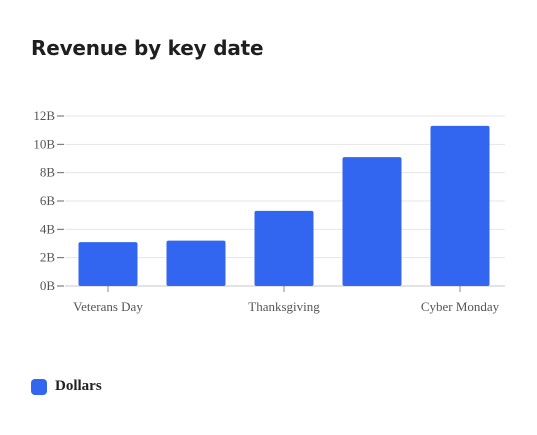 The width and height of the screenshot is (537, 435). What do you see at coordinates (460, 306) in the screenshot?
I see `x-tick-label: Cyber Monday` at bounding box center [460, 306].